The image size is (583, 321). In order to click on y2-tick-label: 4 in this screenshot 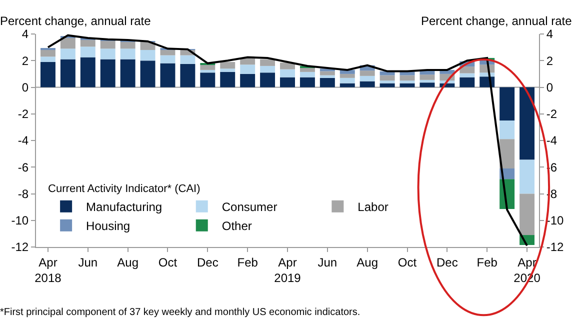, I will do `click(550, 34)`.